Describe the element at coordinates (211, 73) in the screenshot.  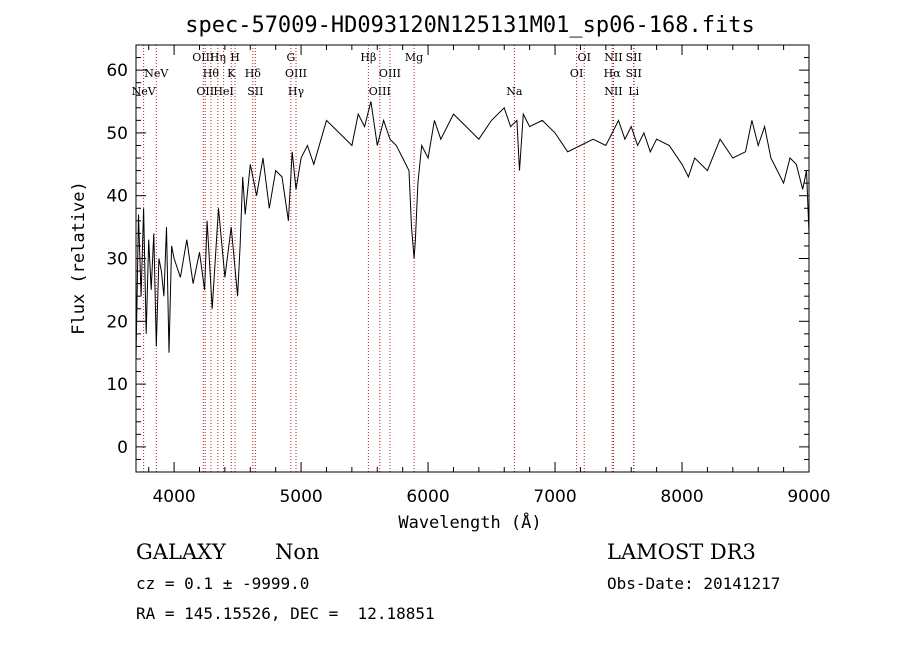
I see `spectral-line-label: Hθ` at that location.